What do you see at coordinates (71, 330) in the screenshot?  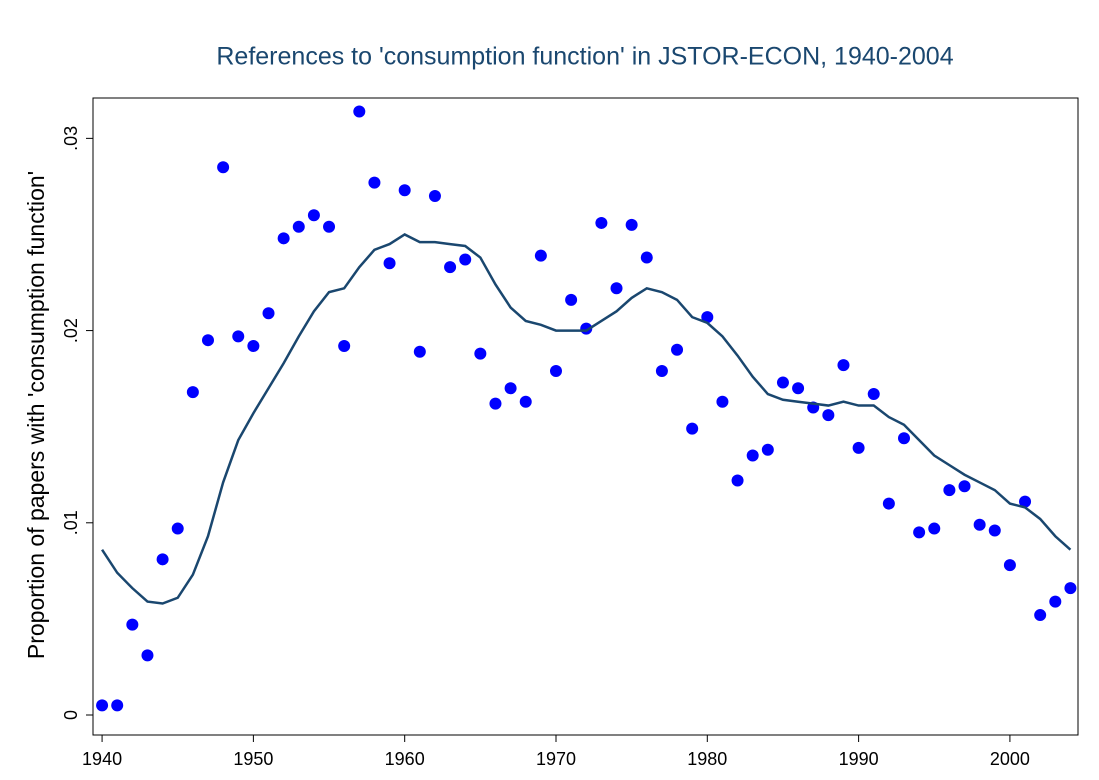 I see `y-tick-label: .02` at bounding box center [71, 330].